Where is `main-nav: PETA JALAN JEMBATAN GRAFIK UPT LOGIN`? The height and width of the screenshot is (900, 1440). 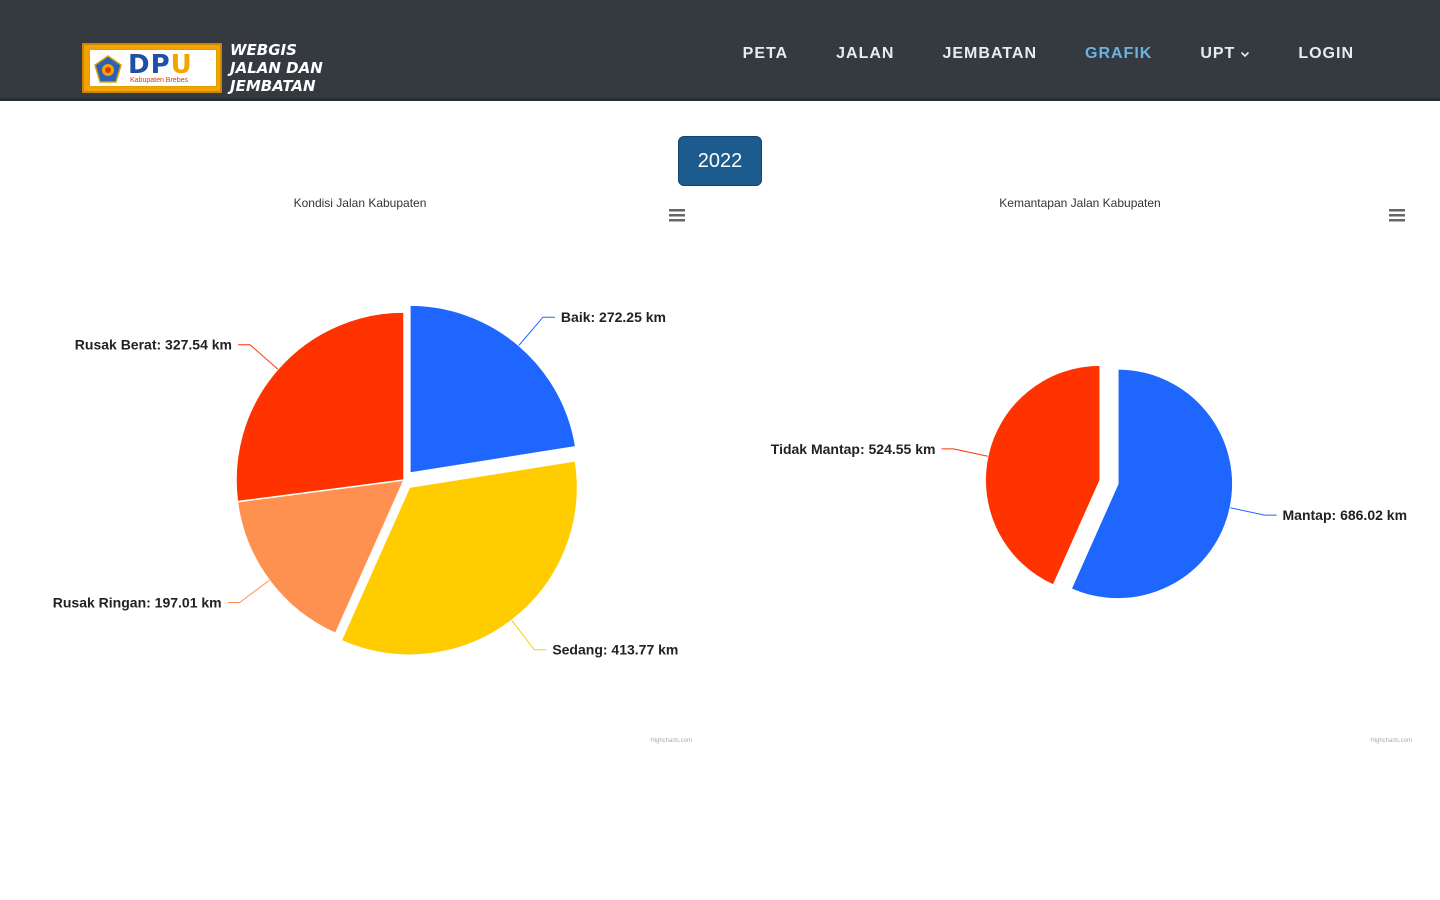
main-nav: PETA JALAN JEMBATAN GRAFIK UPT LOGIN is located at coordinates (1024, 54).